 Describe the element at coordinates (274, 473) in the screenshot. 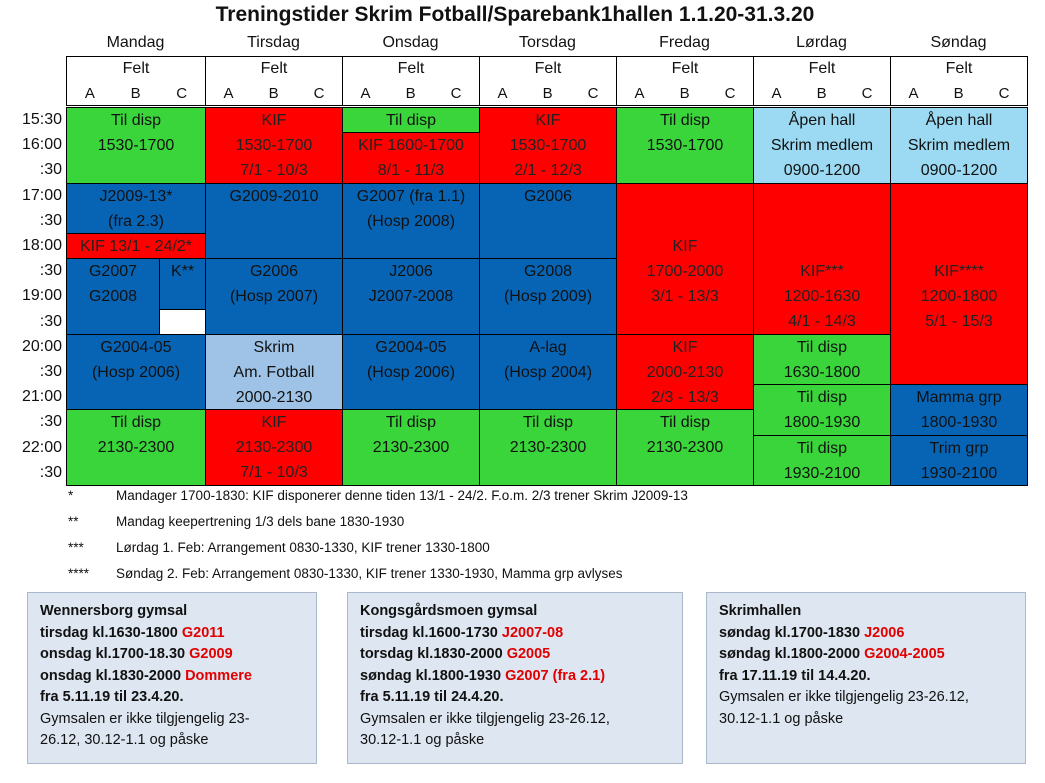

I see `cell-text: 7/1 - 10/3` at that location.